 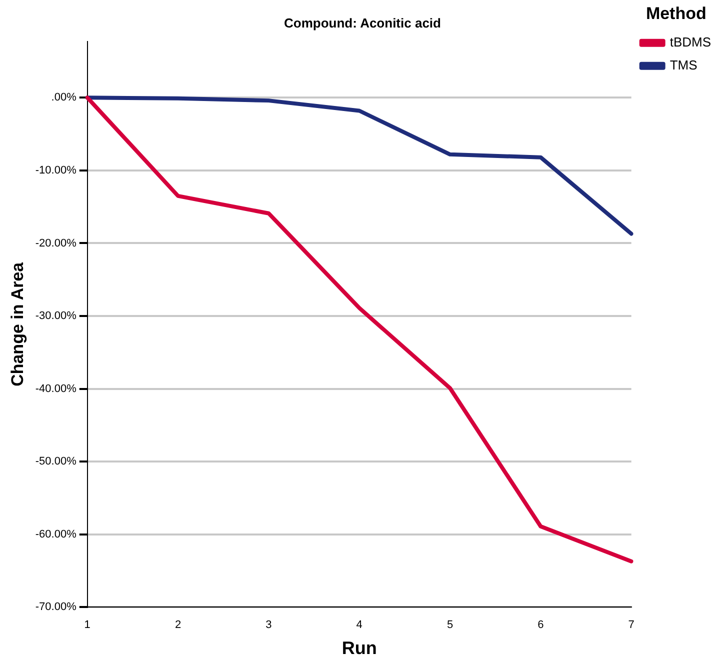 What do you see at coordinates (631, 624) in the screenshot?
I see `x-tick-label: 7` at bounding box center [631, 624].